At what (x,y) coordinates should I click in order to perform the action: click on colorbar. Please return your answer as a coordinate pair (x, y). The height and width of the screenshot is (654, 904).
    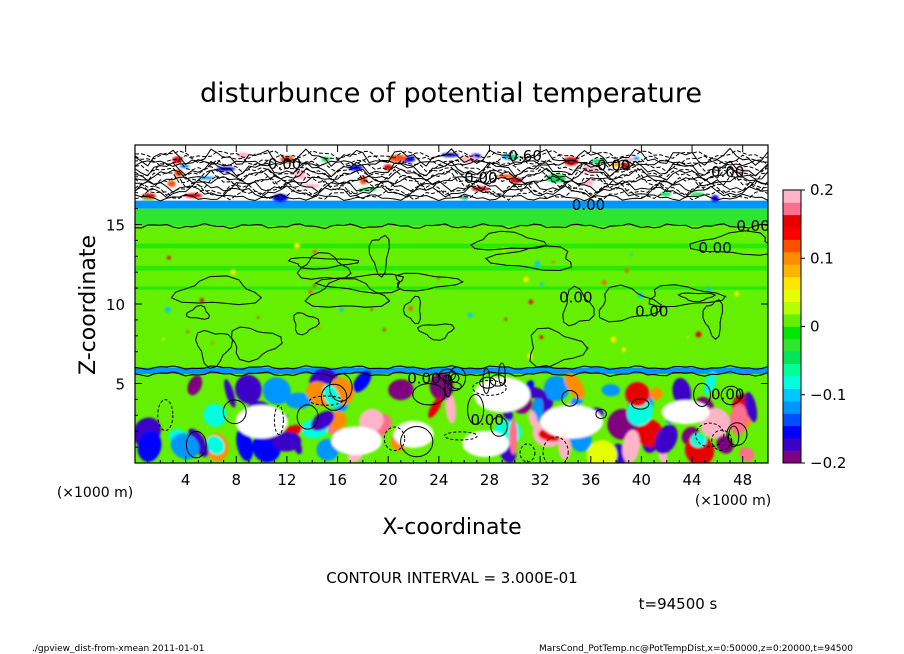
    Looking at the image, I should click on (792, 326).